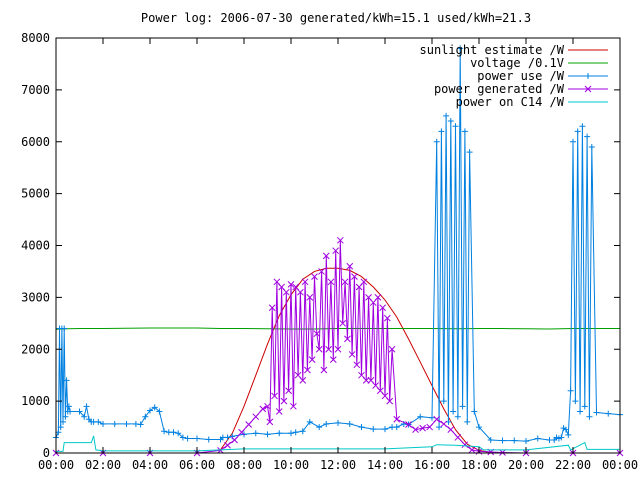 The width and height of the screenshot is (640, 480). Describe the element at coordinates (492, 50) in the screenshot. I see `legend-label: sunlight estimate /W` at that location.